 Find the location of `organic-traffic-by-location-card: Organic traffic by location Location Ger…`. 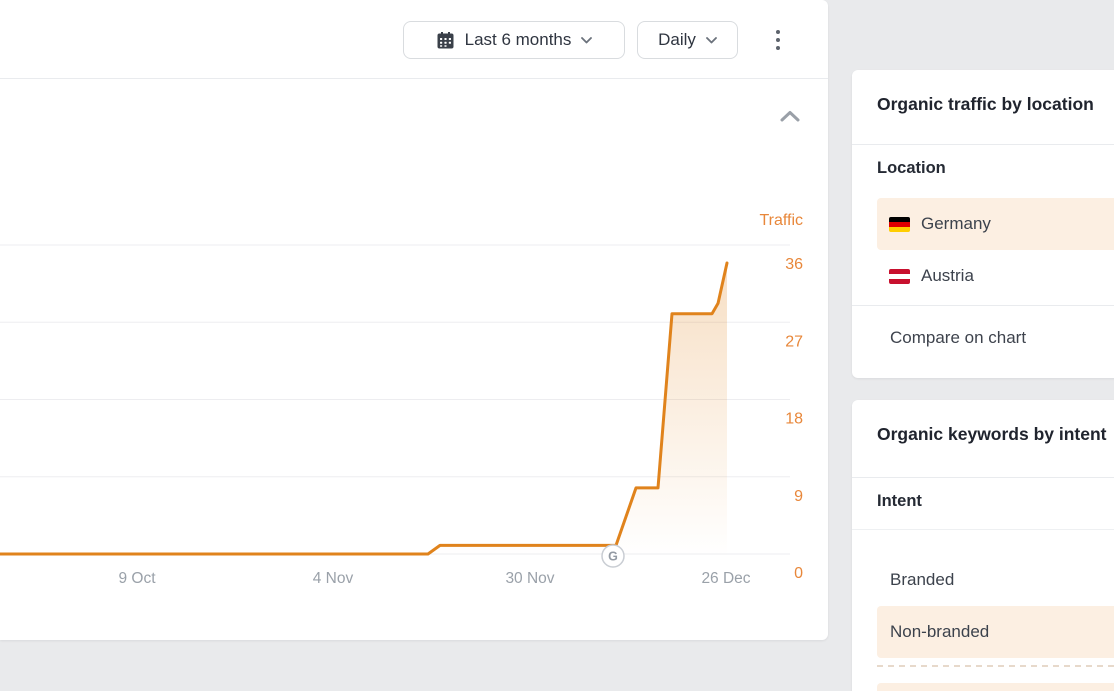

organic-traffic-by-location-card: Organic traffic by location Location Ger… is located at coordinates (983, 224).